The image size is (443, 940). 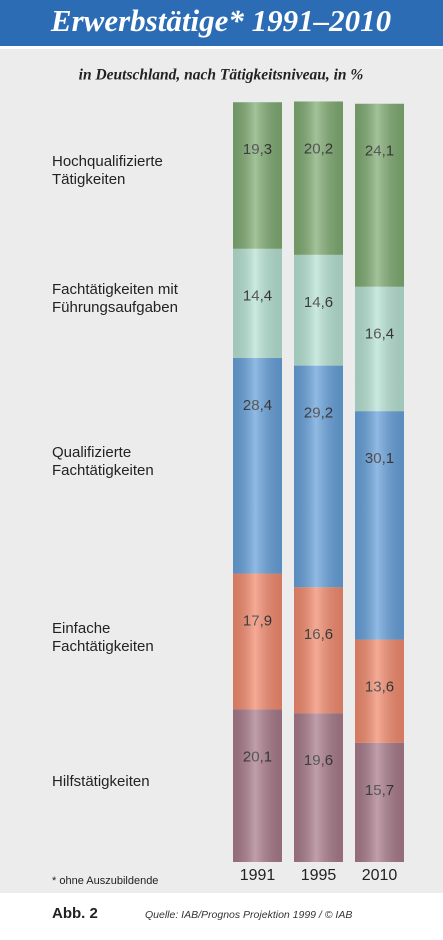 What do you see at coordinates (220, 20) in the screenshot?
I see `chart-title: Erwerbstätige* 1991–2010` at bounding box center [220, 20].